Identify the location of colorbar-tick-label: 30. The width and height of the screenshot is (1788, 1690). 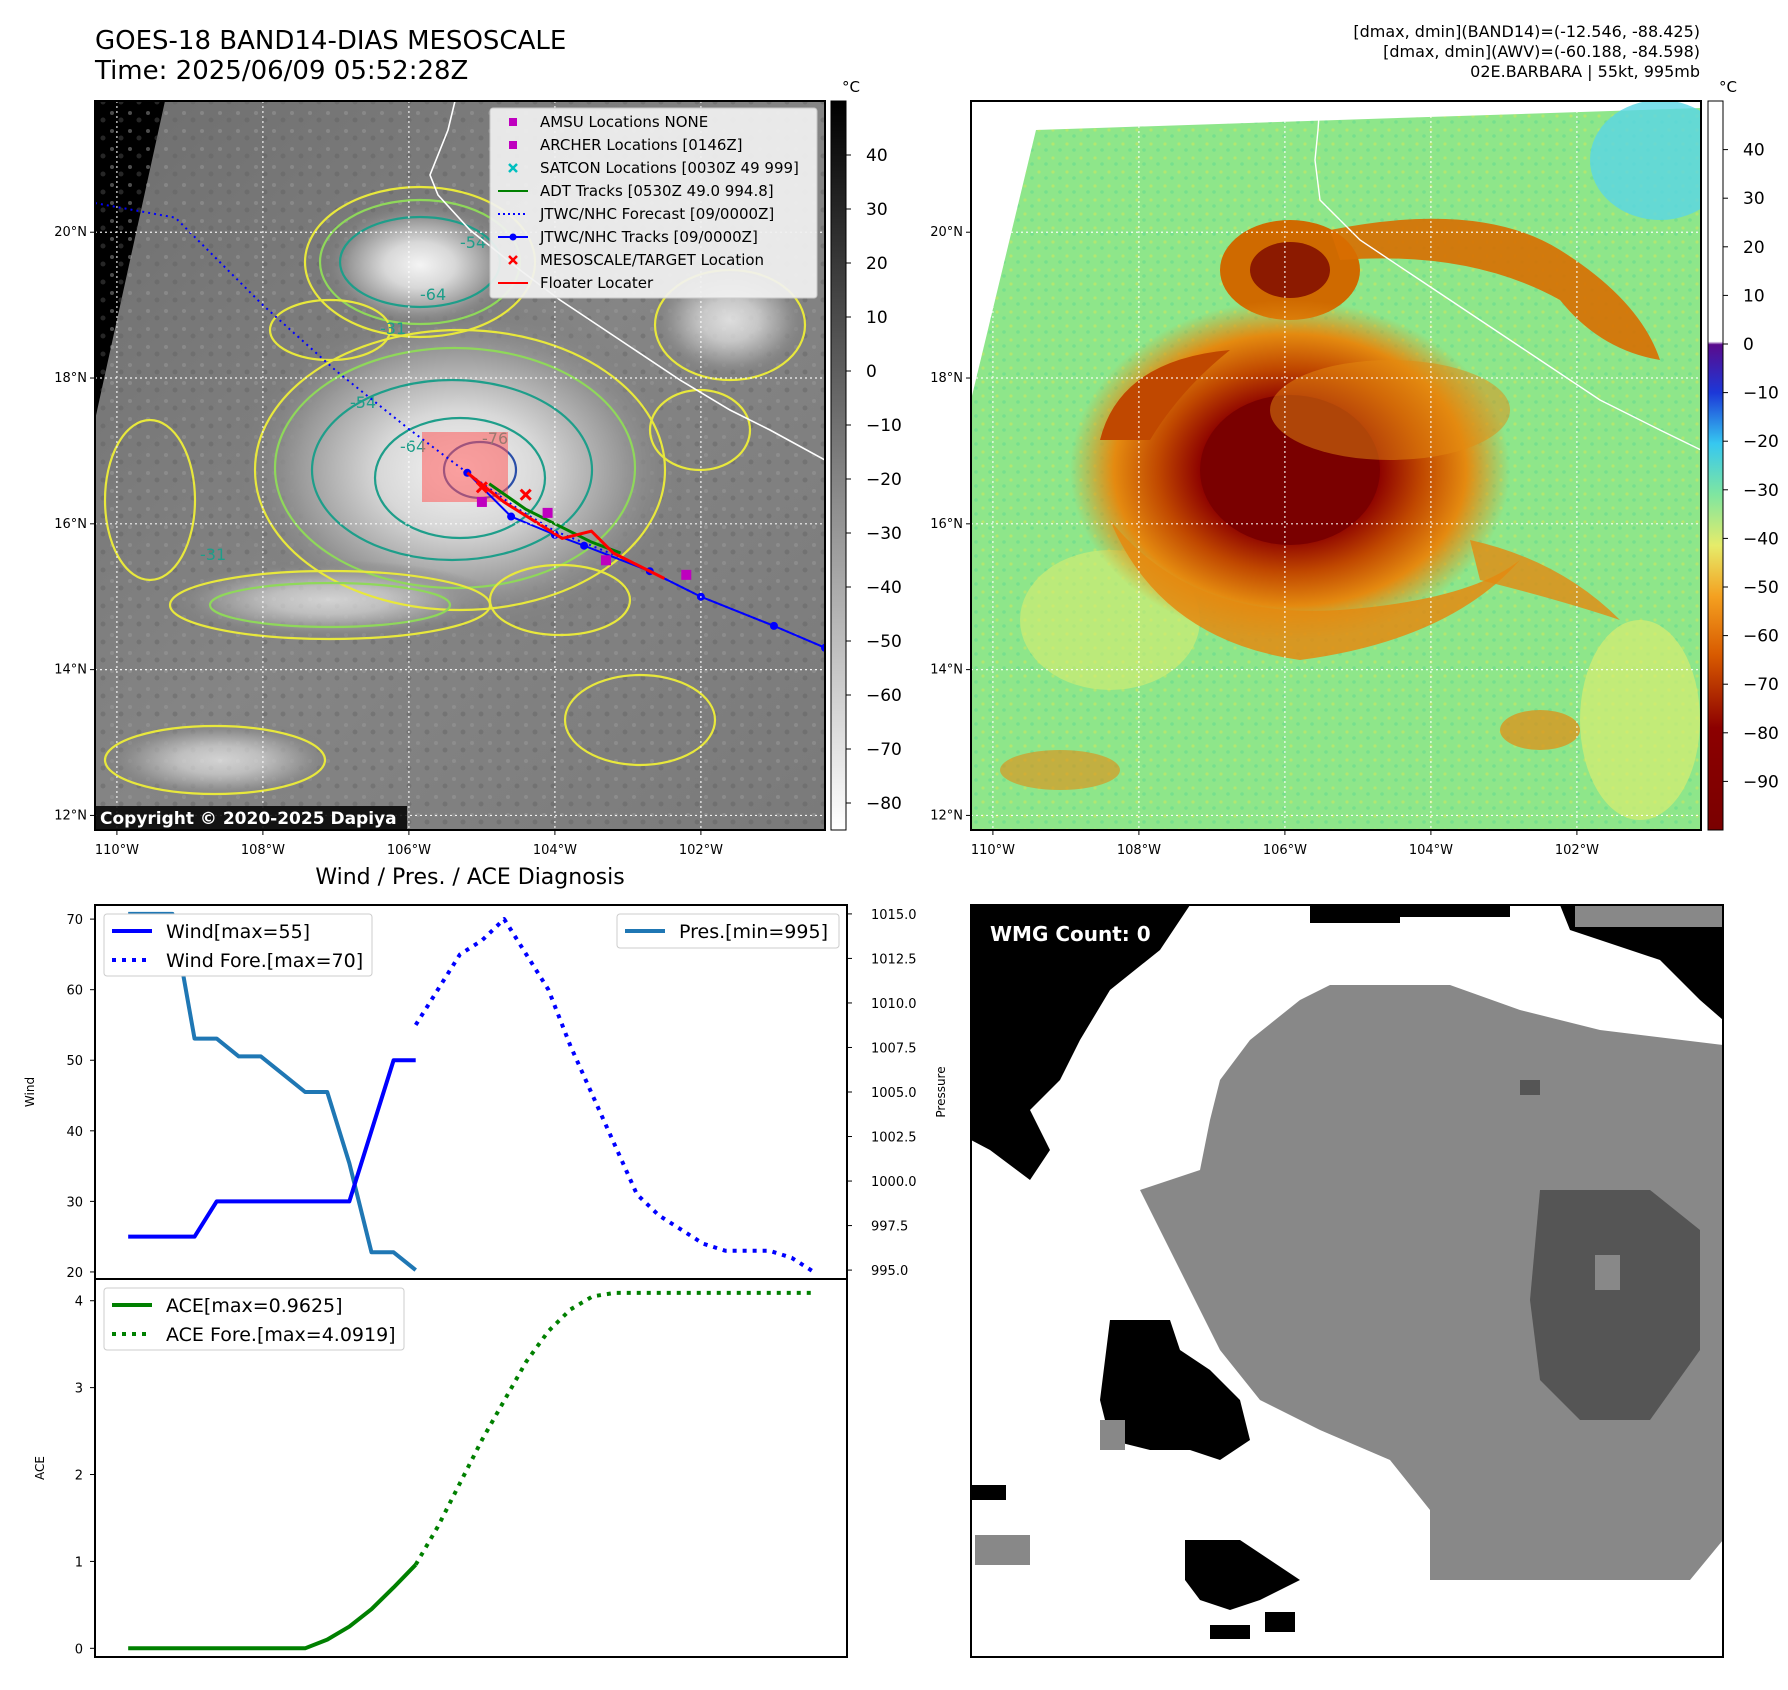
(1754, 199).